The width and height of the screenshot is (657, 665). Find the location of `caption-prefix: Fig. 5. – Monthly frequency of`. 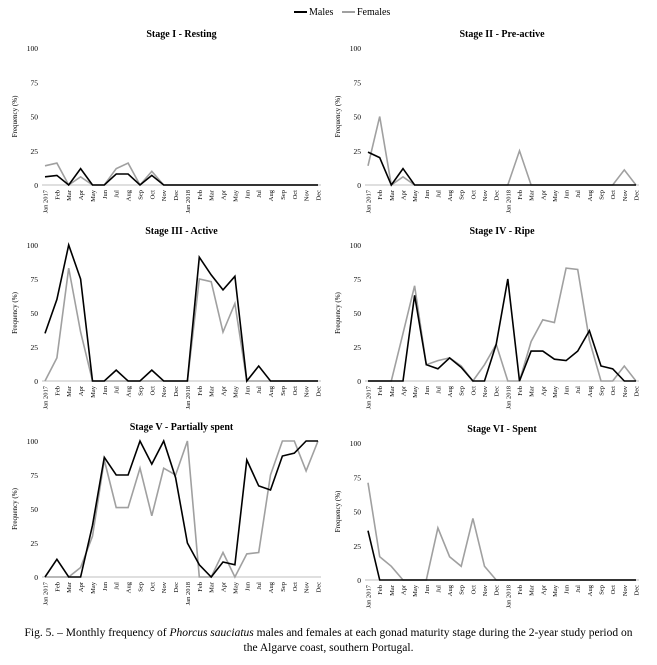

caption-prefix: Fig. 5. – Monthly frequency of is located at coordinates (97, 633).